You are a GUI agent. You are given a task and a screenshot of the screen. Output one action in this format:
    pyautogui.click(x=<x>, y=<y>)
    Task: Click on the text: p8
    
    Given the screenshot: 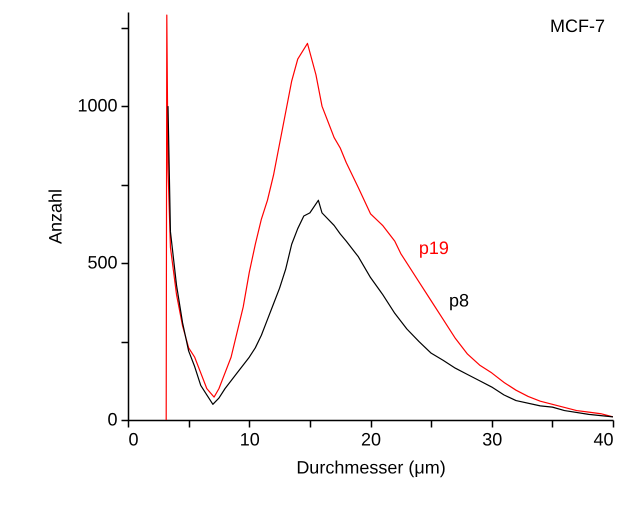 What is the action you would take?
    pyautogui.click(x=459, y=300)
    